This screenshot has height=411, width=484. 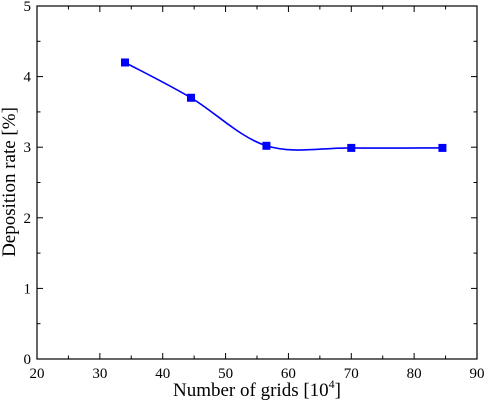 What do you see at coordinates (28, 289) in the screenshot?
I see `y-tick-label: 1` at bounding box center [28, 289].